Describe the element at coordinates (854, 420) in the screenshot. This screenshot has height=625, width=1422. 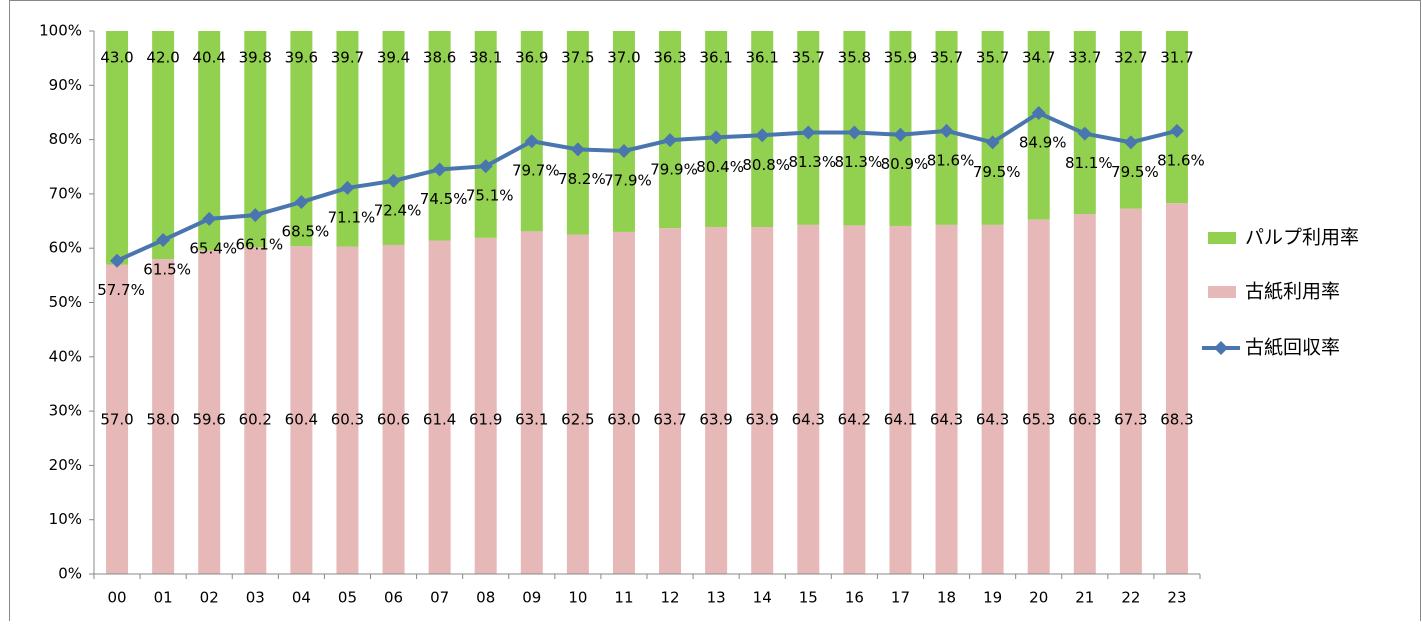
I see `data-label: 64.2` at that location.